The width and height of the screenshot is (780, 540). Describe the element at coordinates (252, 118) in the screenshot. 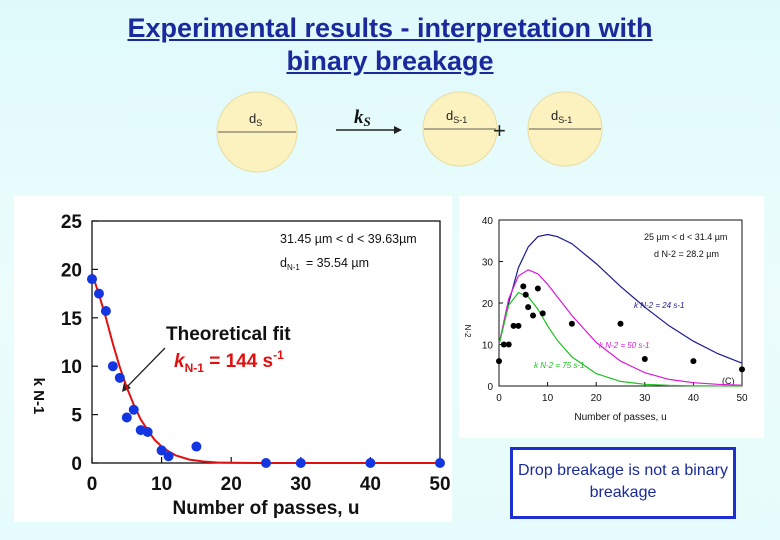

I see `parent-diameter-label: d` at that location.